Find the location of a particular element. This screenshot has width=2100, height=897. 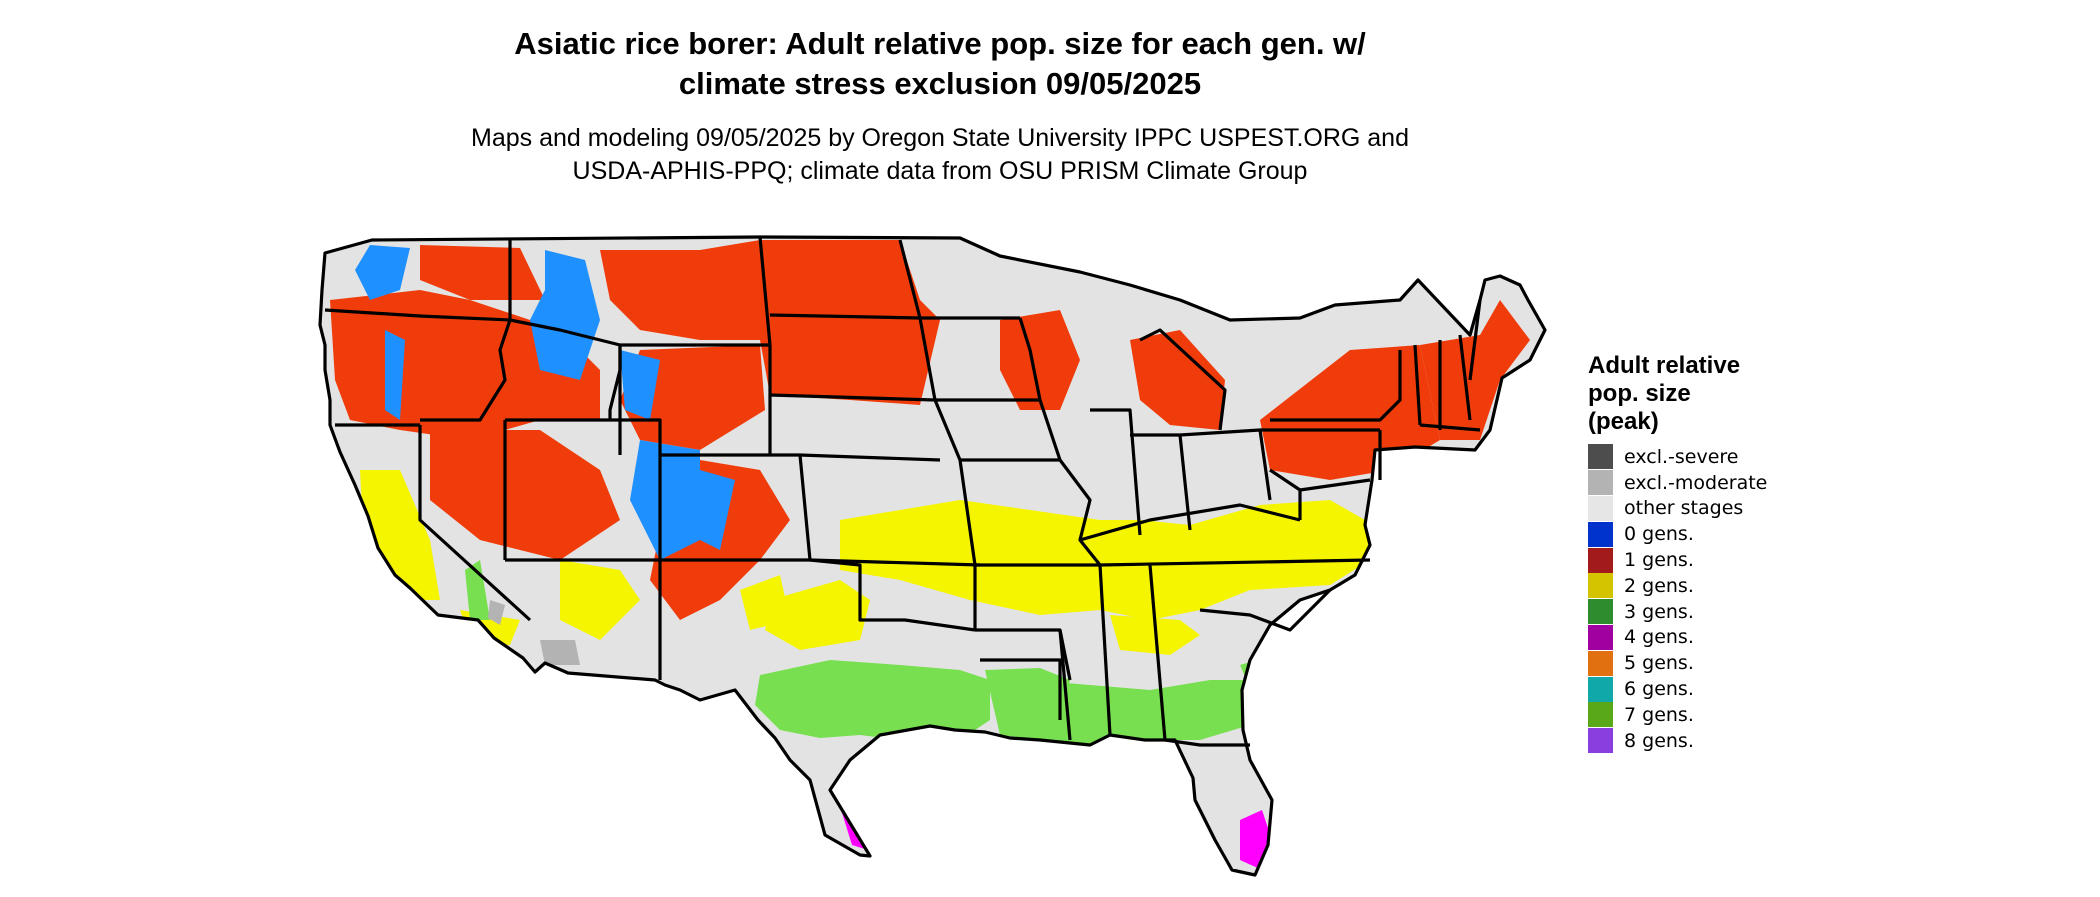

legend-item: 1 gens. is located at coordinates (1718, 560).